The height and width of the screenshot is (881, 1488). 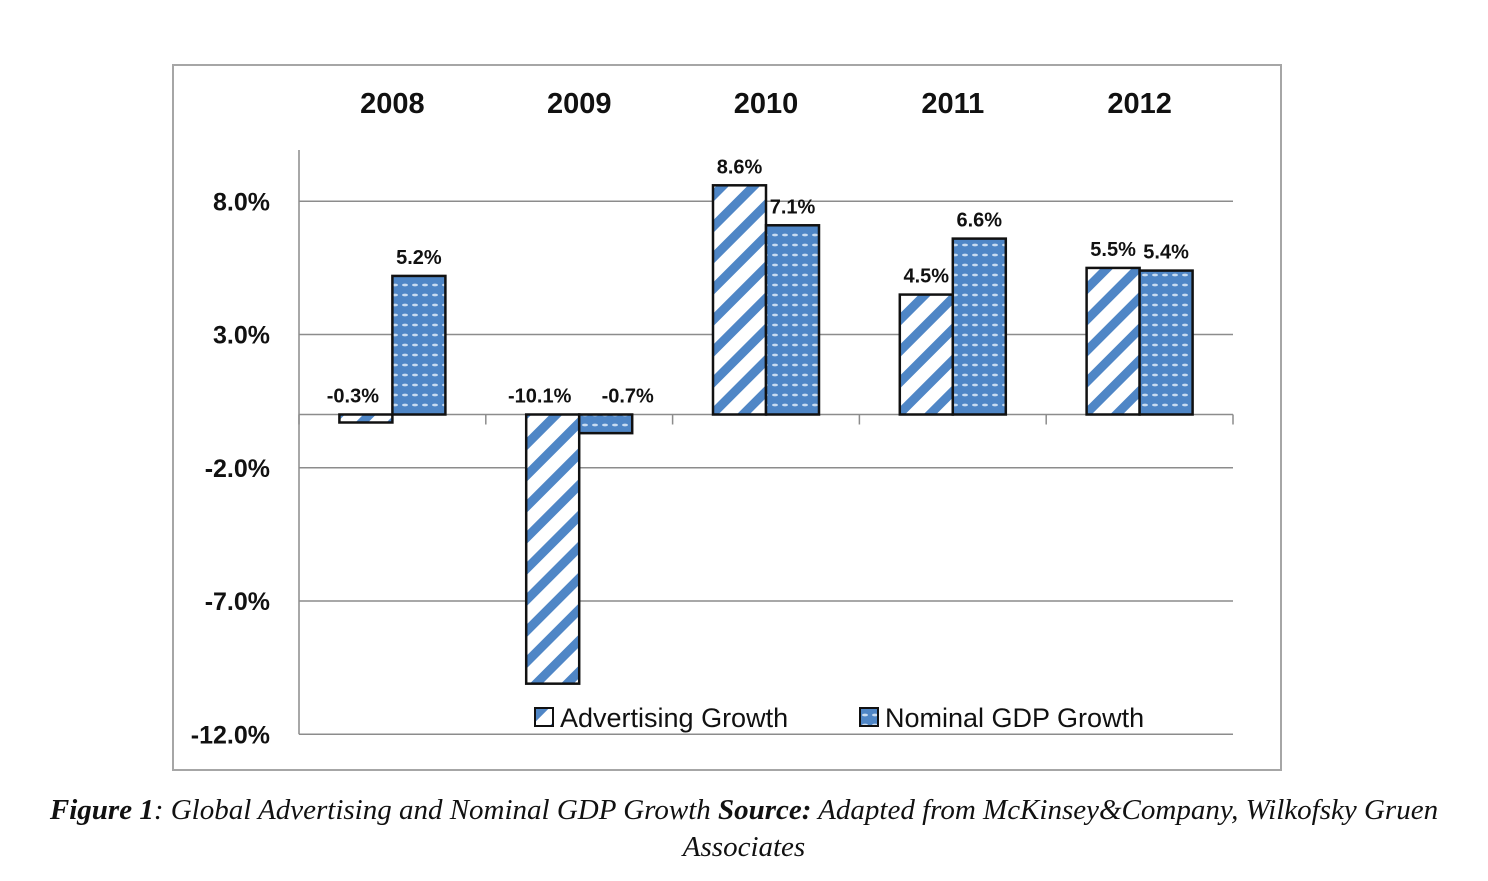 What do you see at coordinates (241, 202) in the screenshot?
I see `y-tick-label: 8.0%` at bounding box center [241, 202].